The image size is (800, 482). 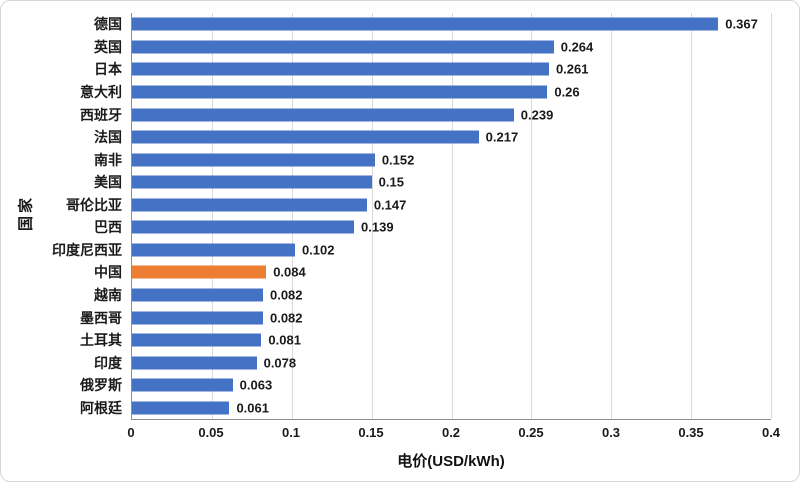 What do you see at coordinates (101, 91) in the screenshot?
I see `category-label: 意大利` at bounding box center [101, 91].